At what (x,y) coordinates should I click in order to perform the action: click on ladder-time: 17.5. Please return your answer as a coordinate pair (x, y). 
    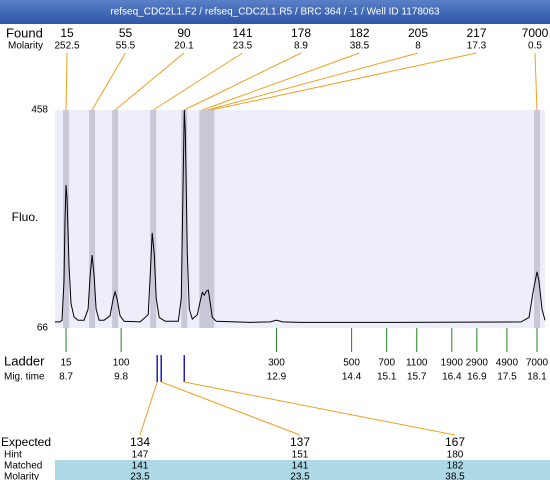
    Looking at the image, I should click on (507, 377).